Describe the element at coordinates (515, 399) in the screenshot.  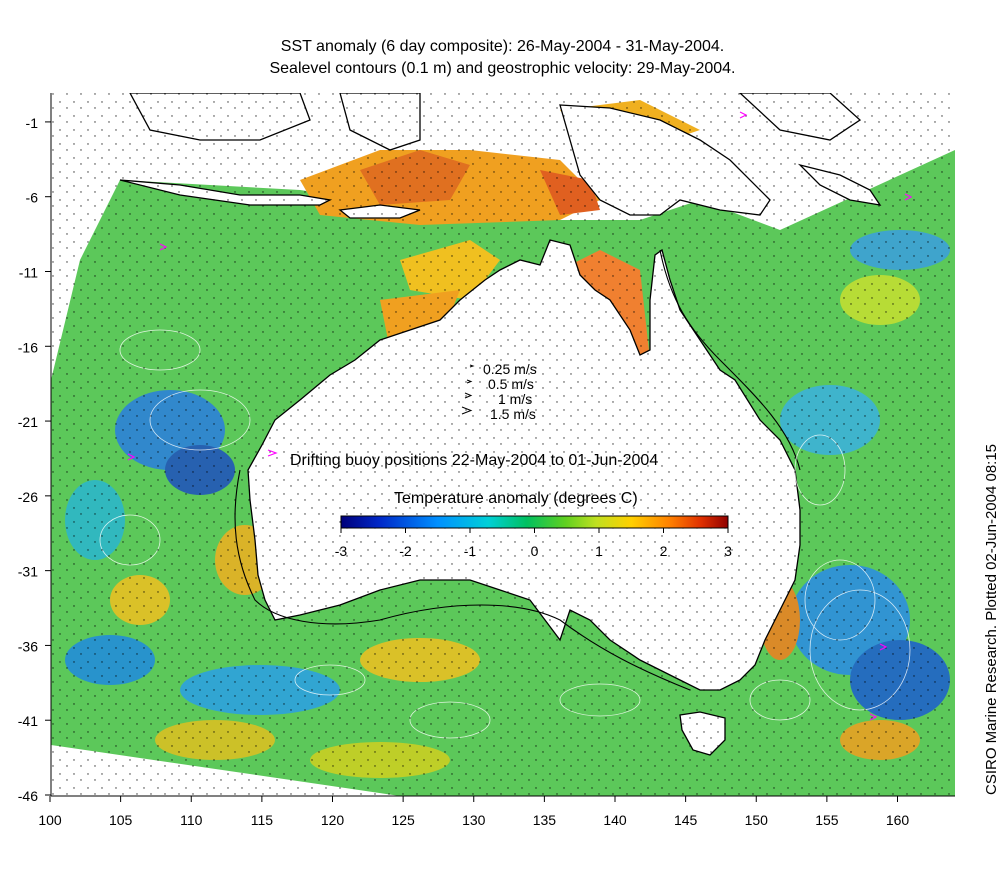
I see `velocity-legend-2: 1 m/s` at that location.